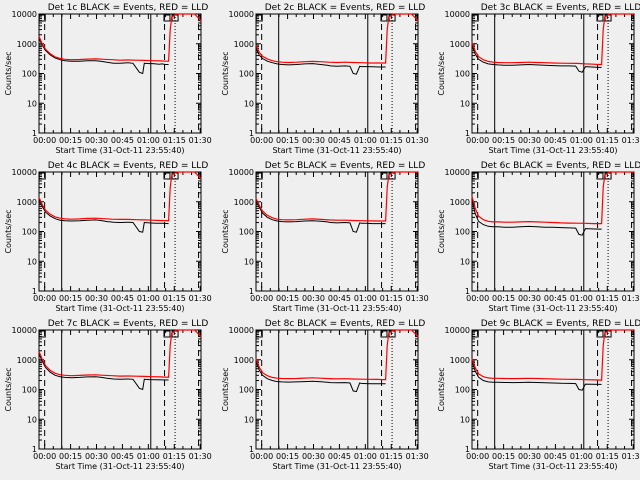  Describe the element at coordinates (128, 166) in the screenshot. I see `chart-title: Det 4c BLACK = Events, RED = LLD` at that location.